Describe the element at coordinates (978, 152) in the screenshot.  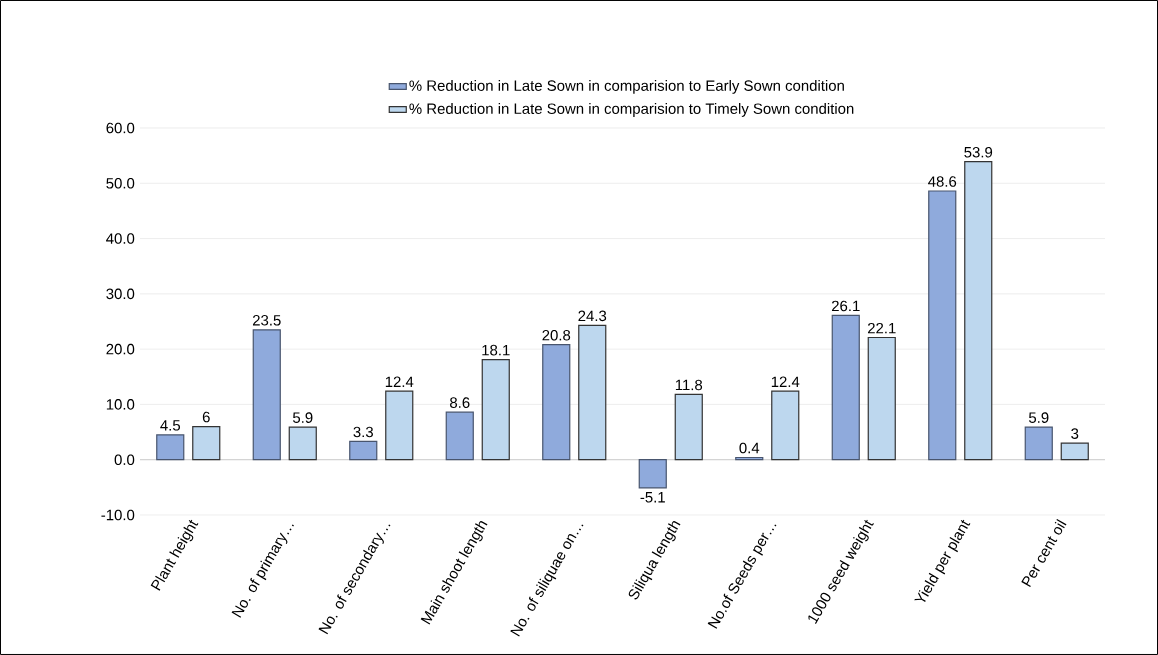
I see `data-label: 53.9` at that location.